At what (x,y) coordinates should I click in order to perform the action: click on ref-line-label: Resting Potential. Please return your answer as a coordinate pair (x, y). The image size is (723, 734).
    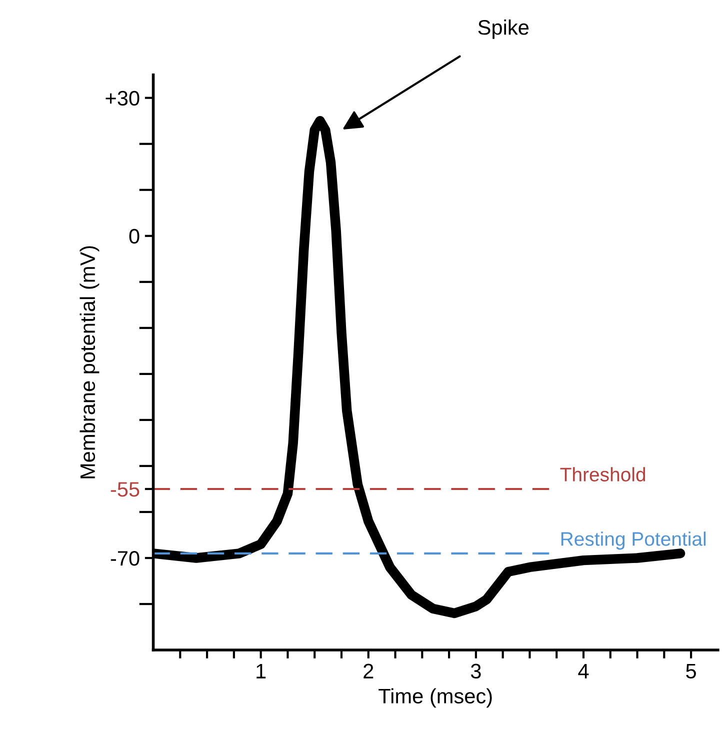
    Looking at the image, I should click on (633, 541).